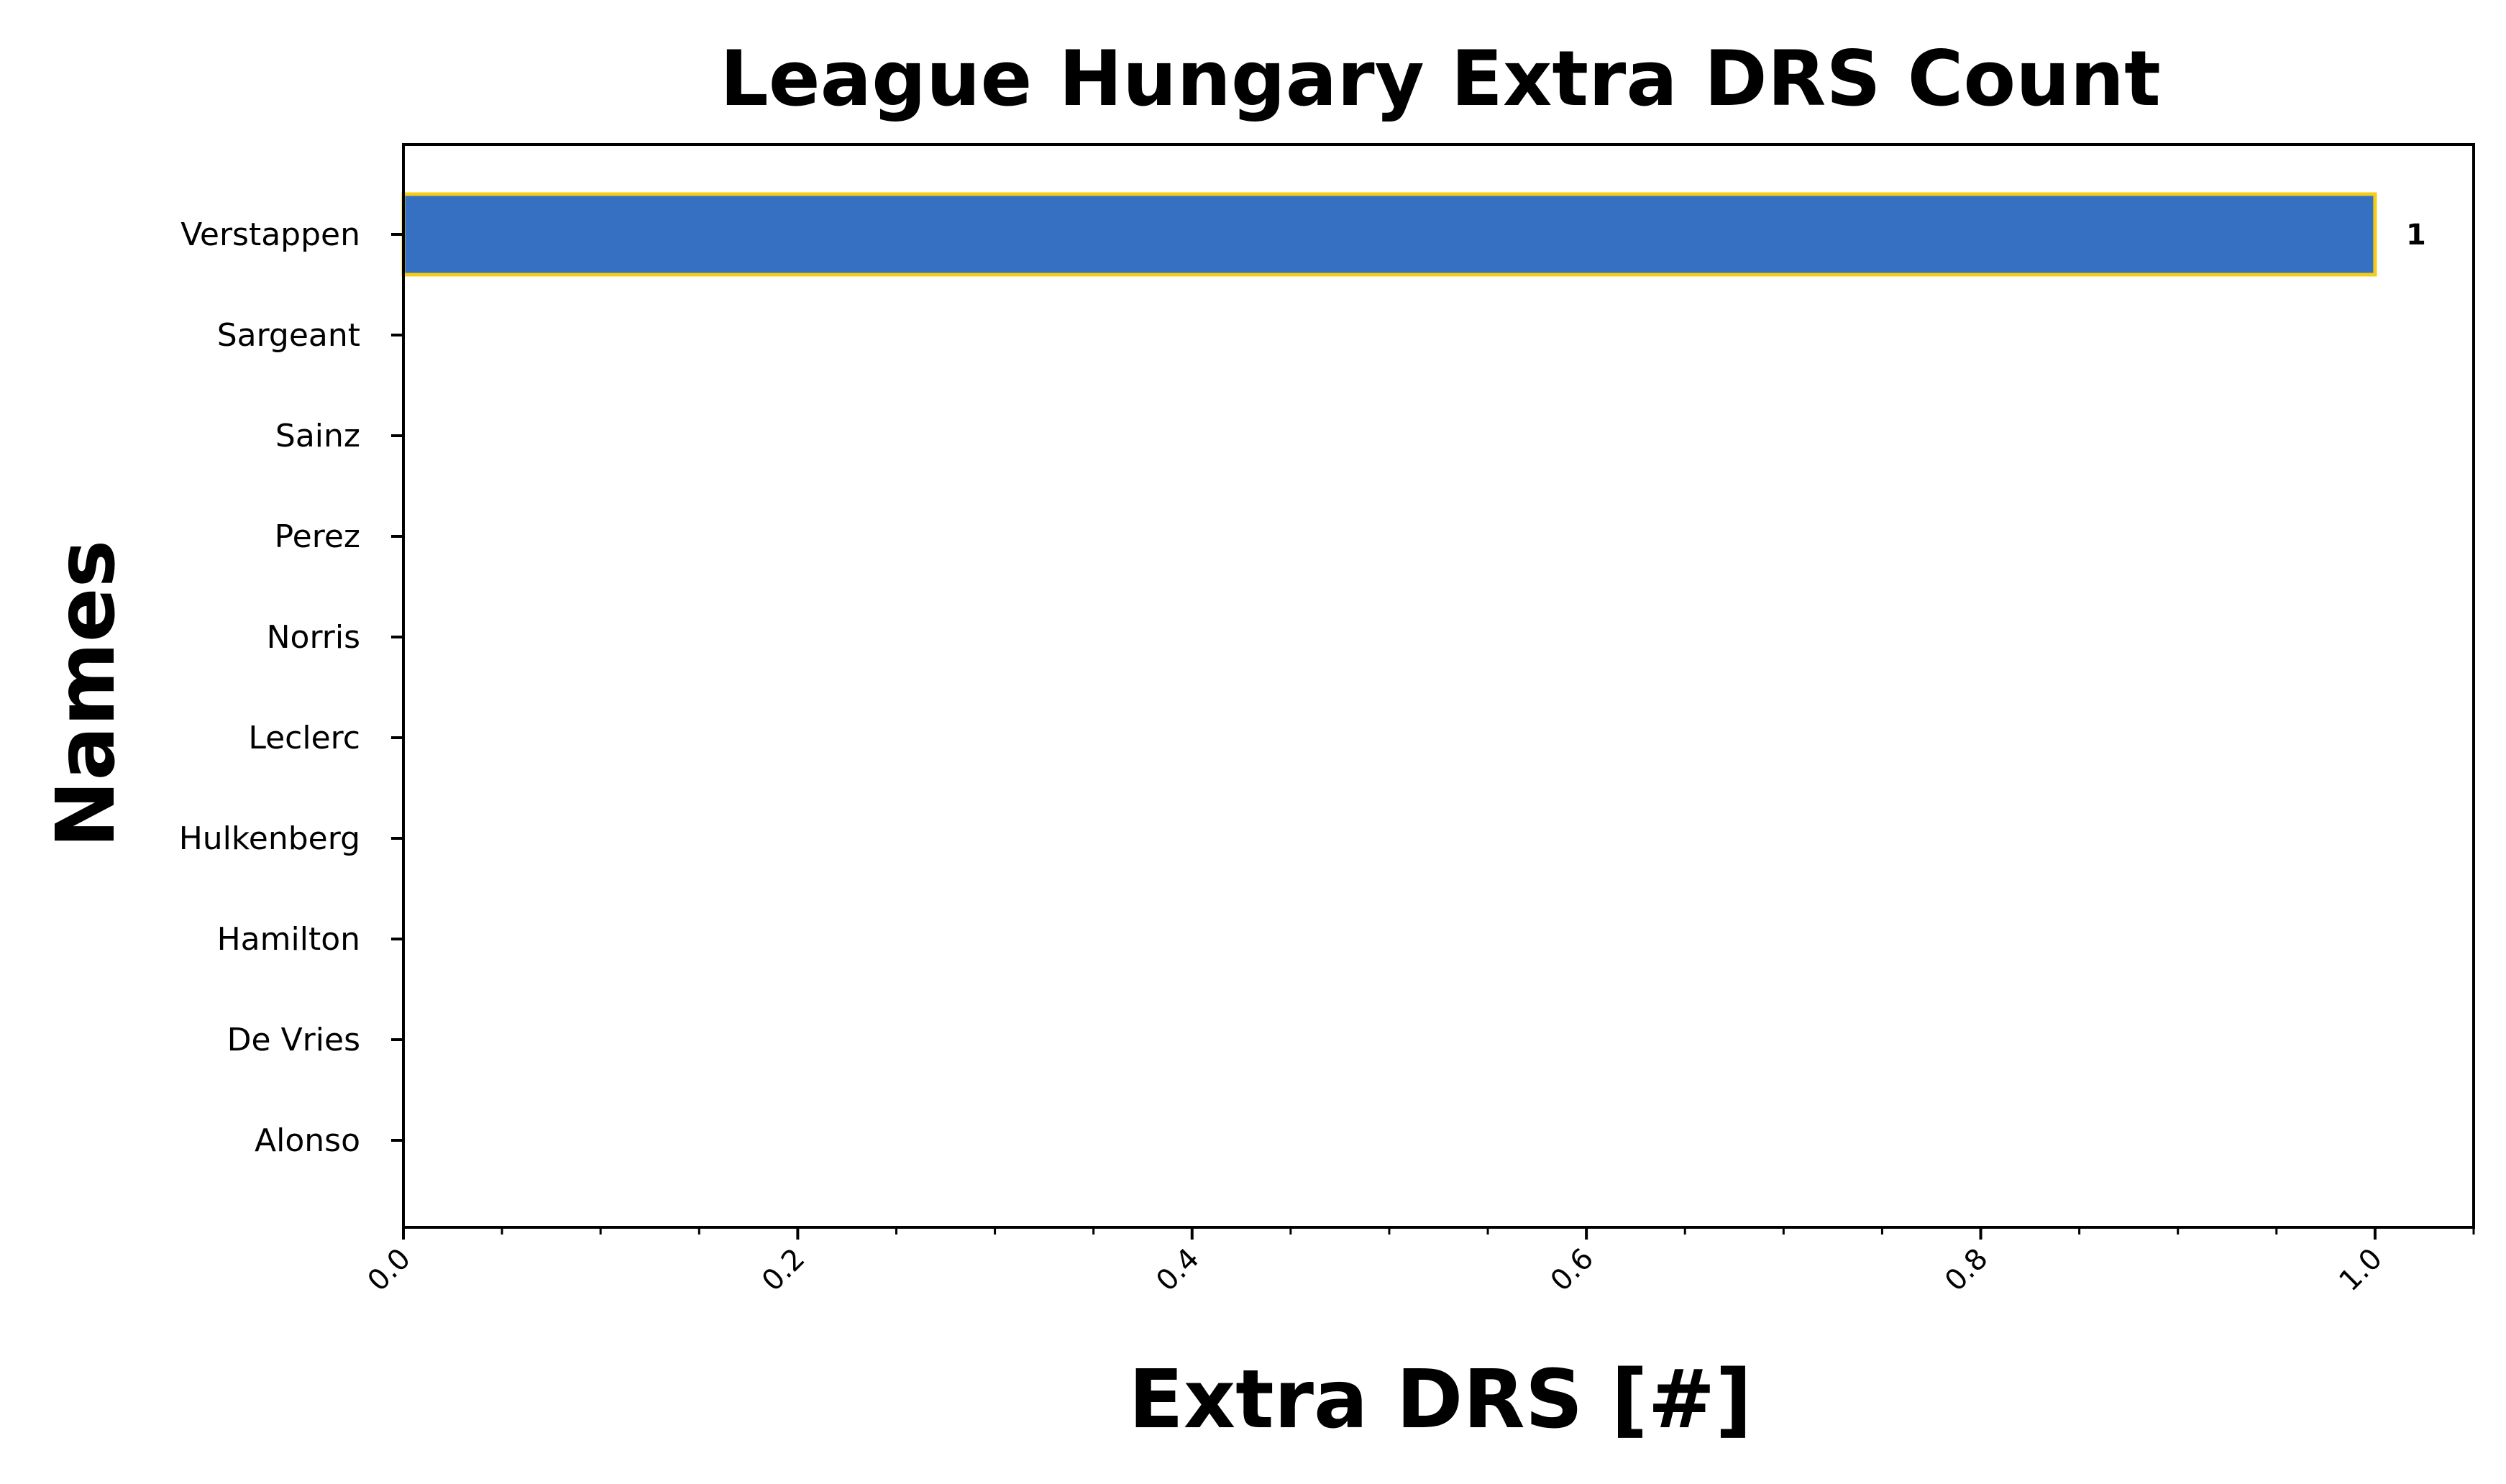  I want to click on y-tick-label: Sainz, so click(317, 436).